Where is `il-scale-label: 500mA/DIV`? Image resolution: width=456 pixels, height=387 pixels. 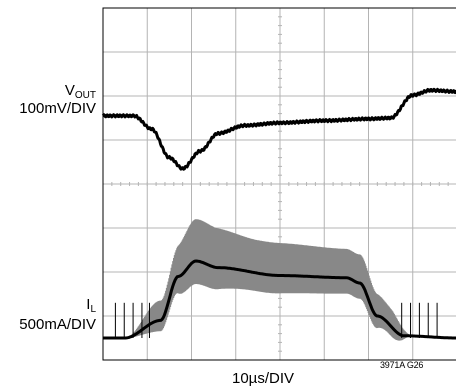
il-scale-label: 500mA/DIV is located at coordinates (57, 324).